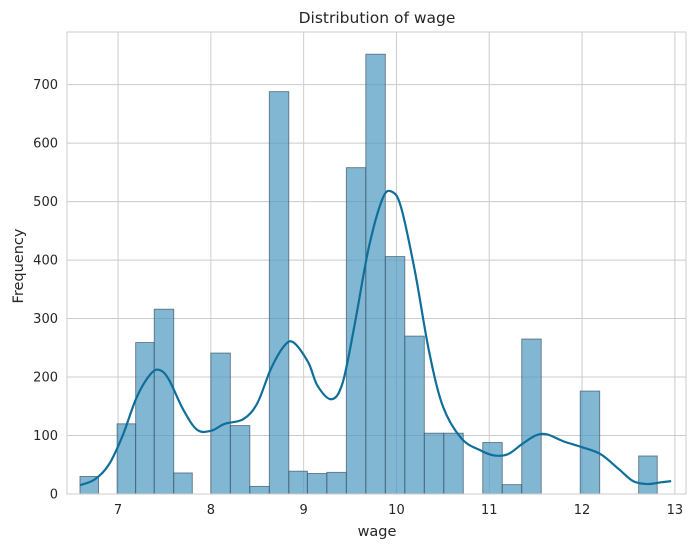  I want to click on x-tick-label: 10, so click(396, 510).